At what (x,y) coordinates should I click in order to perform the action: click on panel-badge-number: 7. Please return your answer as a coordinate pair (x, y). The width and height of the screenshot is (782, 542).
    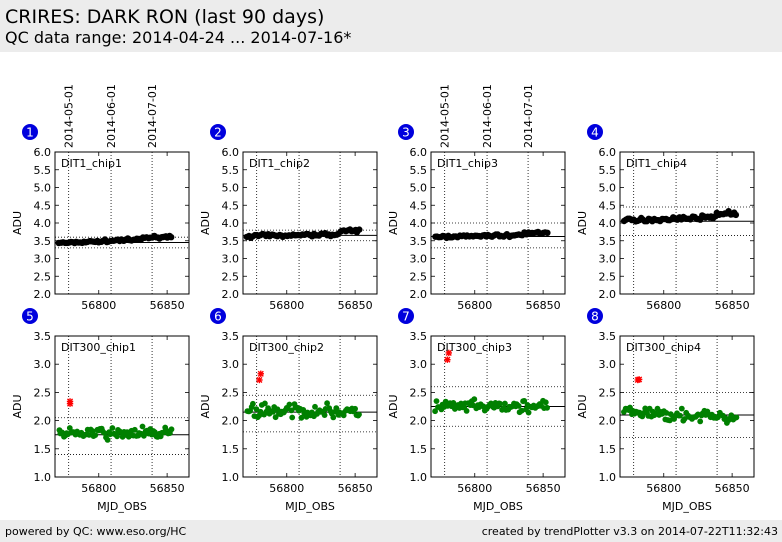
    Looking at the image, I should click on (406, 317).